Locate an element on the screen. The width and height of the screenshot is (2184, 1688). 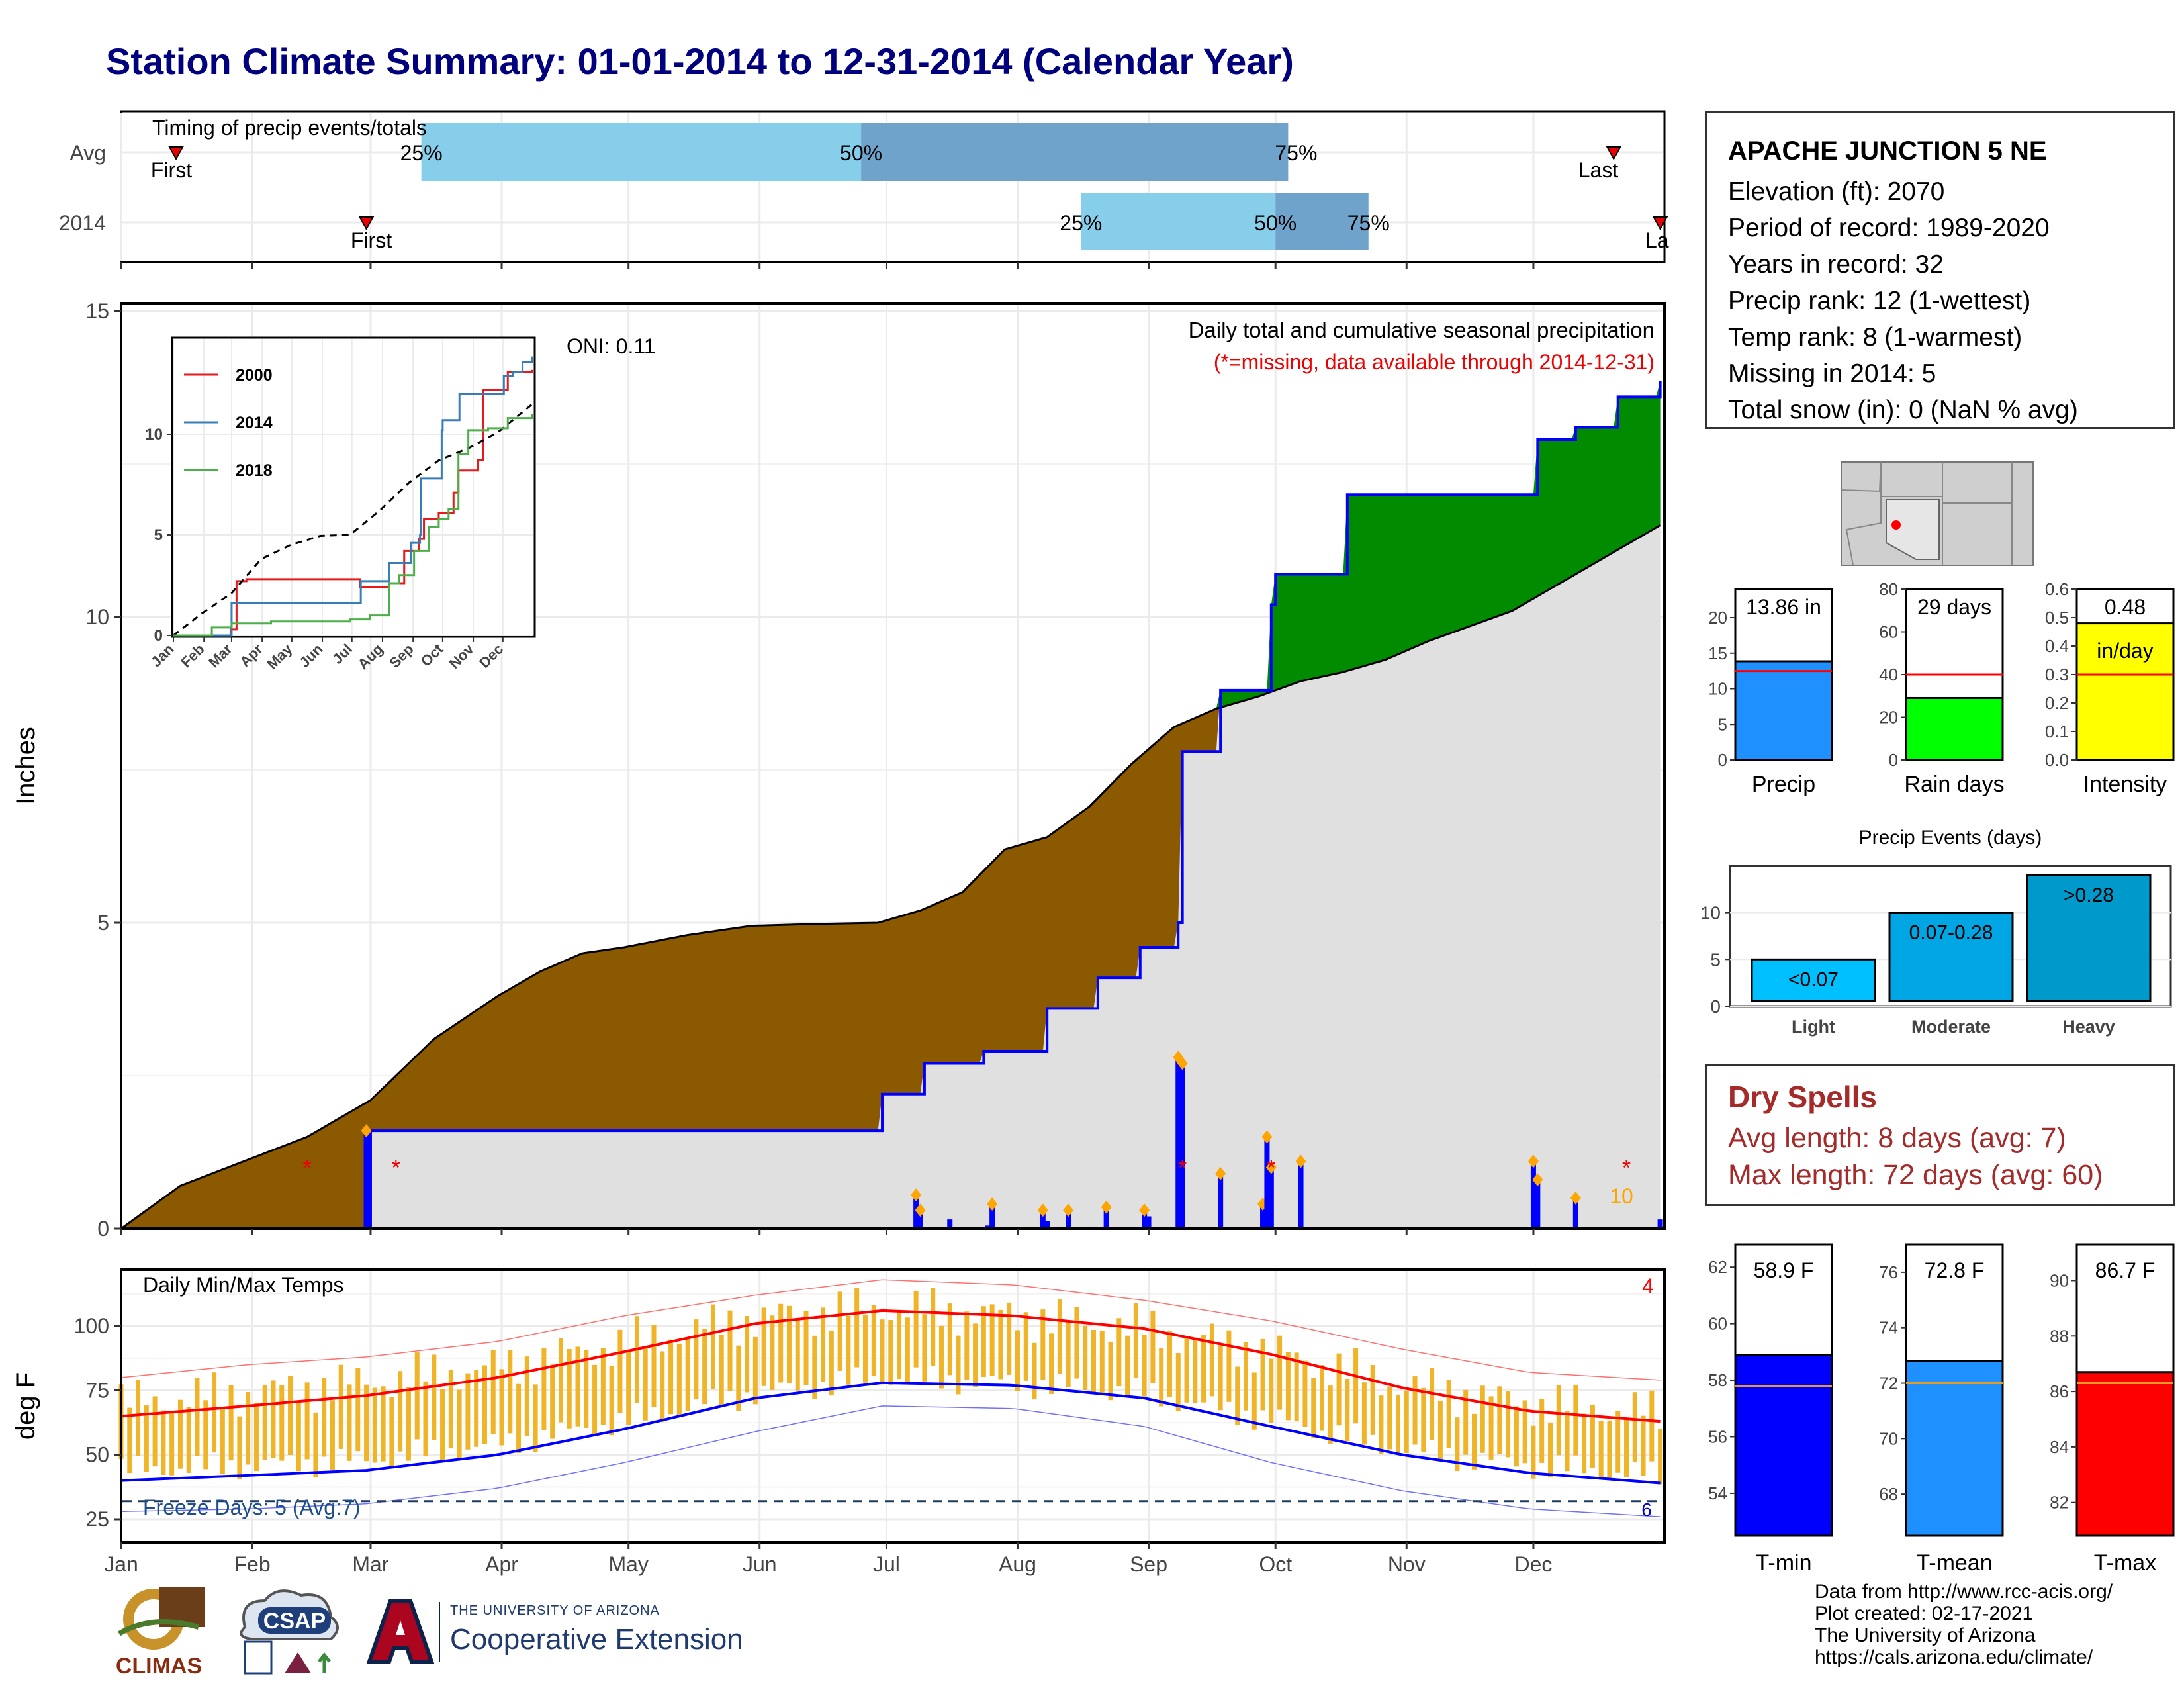
timing-last-avg: Last is located at coordinates (1598, 170).